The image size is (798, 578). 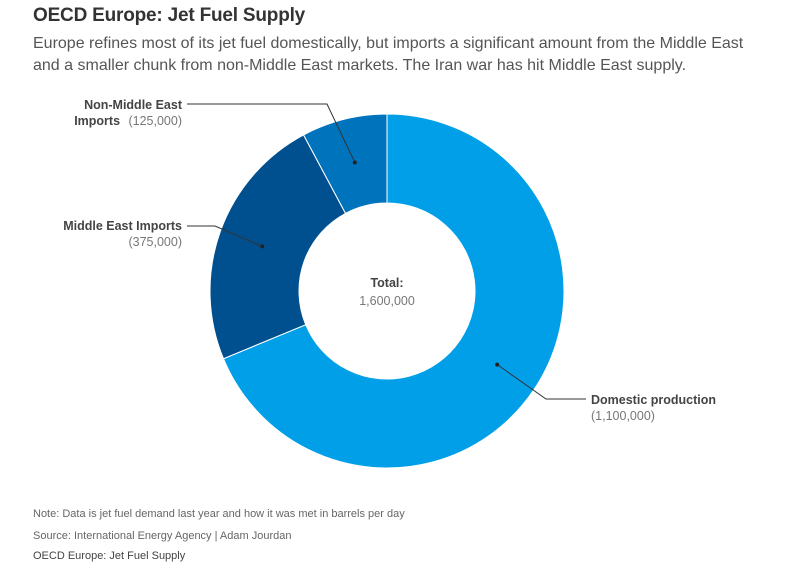 I want to click on label-nonme-line2-group: Imports (125,000), so click(x=128, y=120).